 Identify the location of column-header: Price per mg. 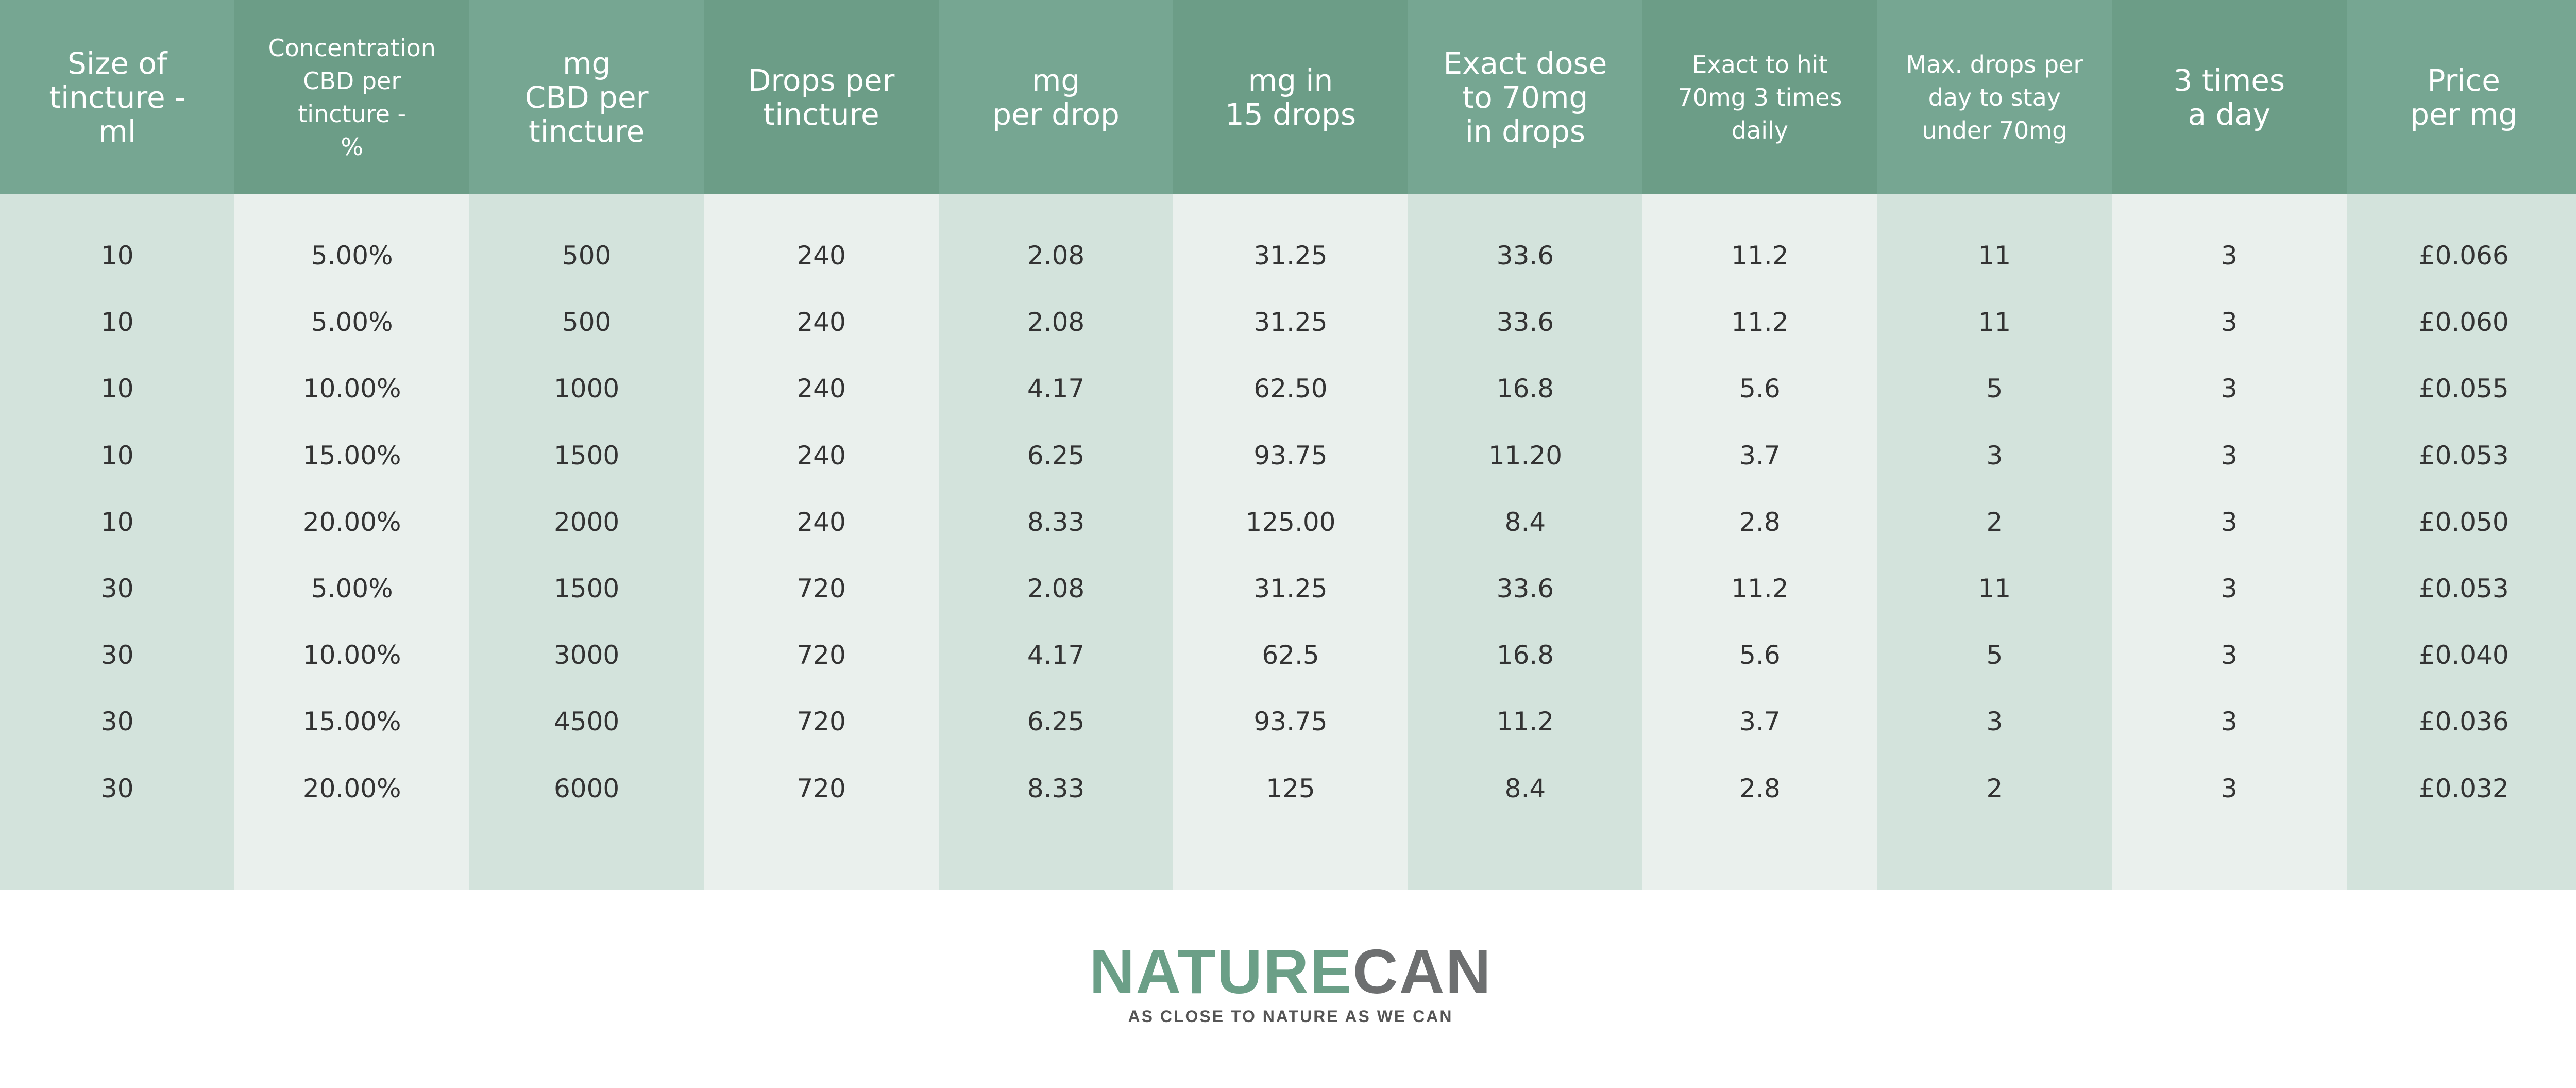
(2461, 97).